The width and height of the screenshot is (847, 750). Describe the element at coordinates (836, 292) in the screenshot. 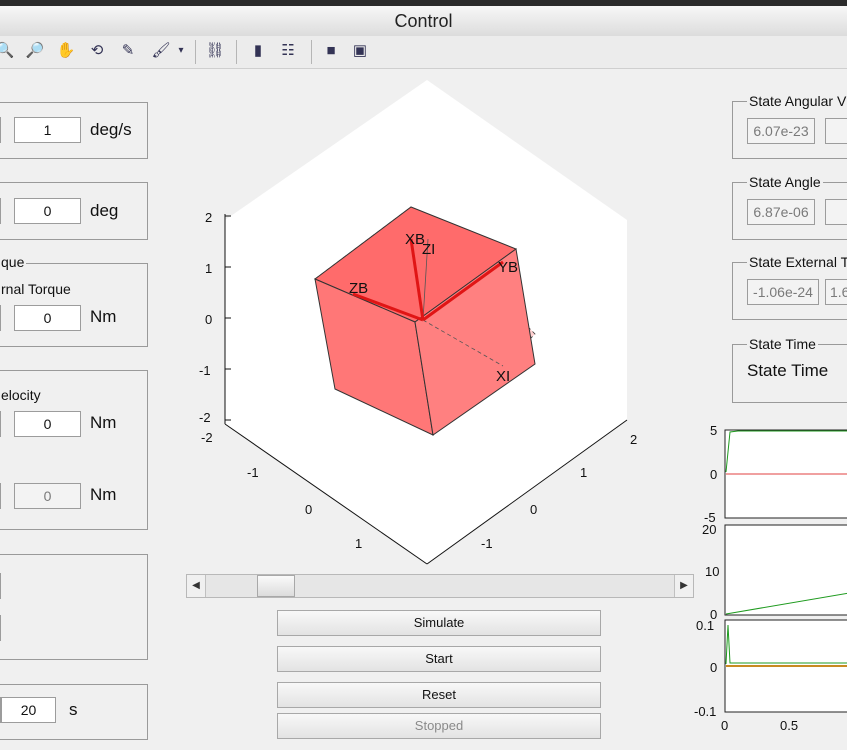

I see `state-external-torque-value-2: 1.6` at that location.